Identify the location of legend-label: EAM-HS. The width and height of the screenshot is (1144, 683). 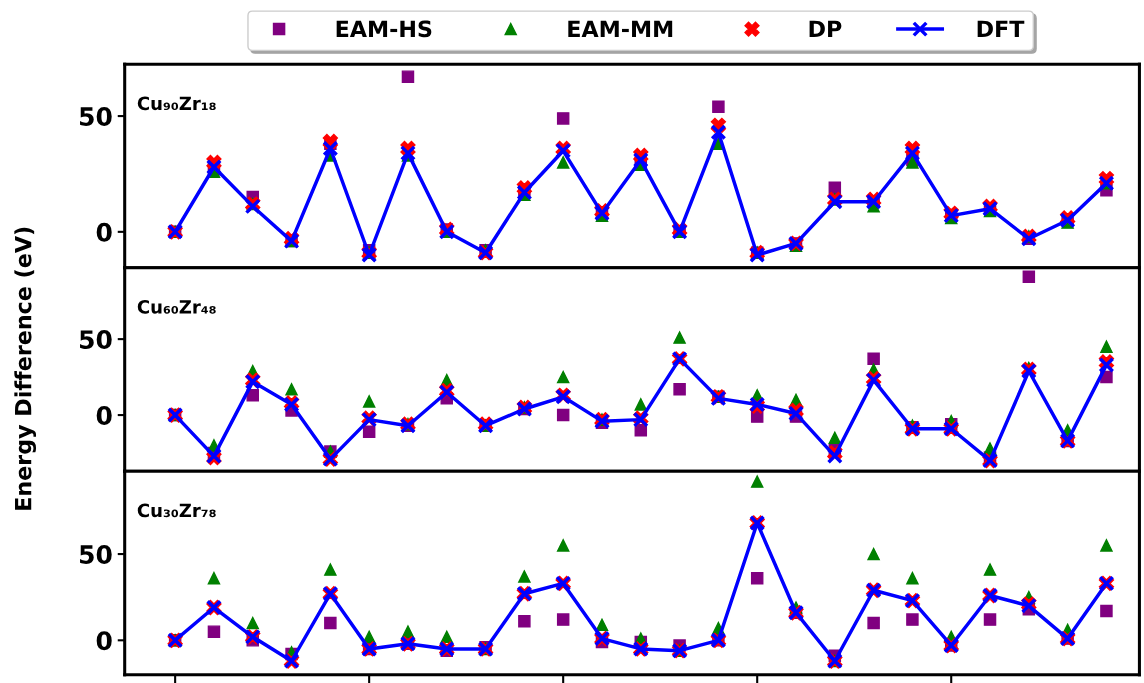
(384, 29).